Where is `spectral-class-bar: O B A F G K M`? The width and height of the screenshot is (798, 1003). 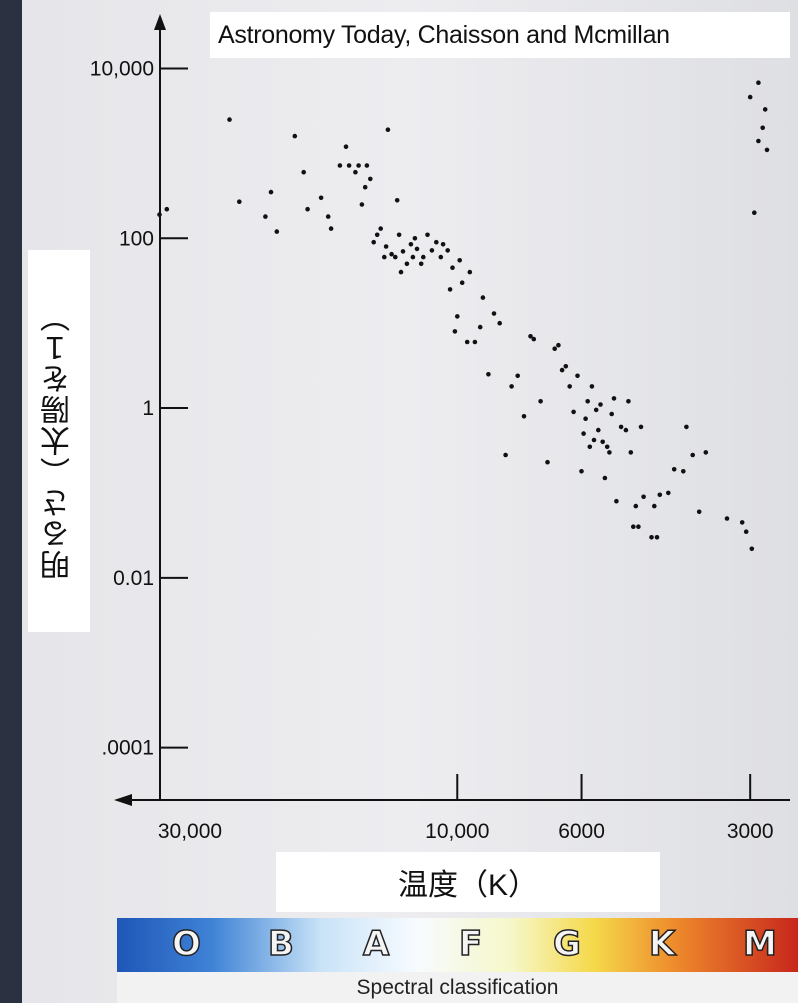 spectral-class-bar: O B A F G K M is located at coordinates (457, 945).